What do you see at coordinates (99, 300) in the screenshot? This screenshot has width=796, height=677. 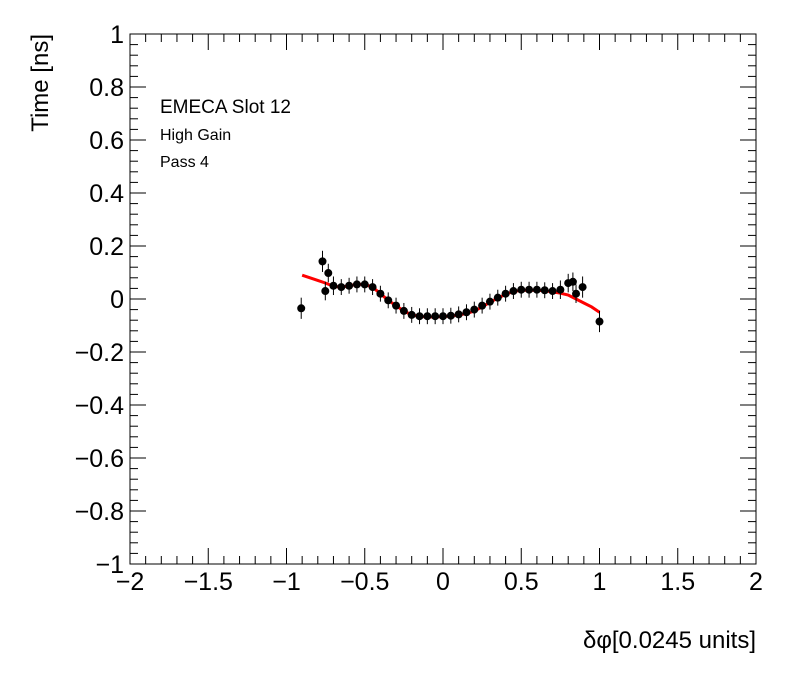 I see `y-axis-tick-labels: −1 −0.8 −0.6 −0.4 −0.2 0 0.2 0.4 0.6 0.8 1` at bounding box center [99, 300].